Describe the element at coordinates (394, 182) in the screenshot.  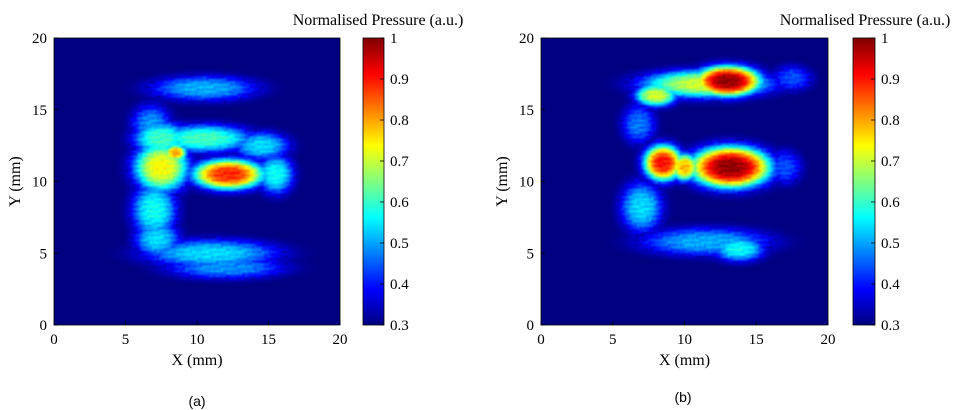
I see `colorbar-a-ticks: 0.3 0.4 0.5 0.6 0.7 0.8 0.9 1` at that location.